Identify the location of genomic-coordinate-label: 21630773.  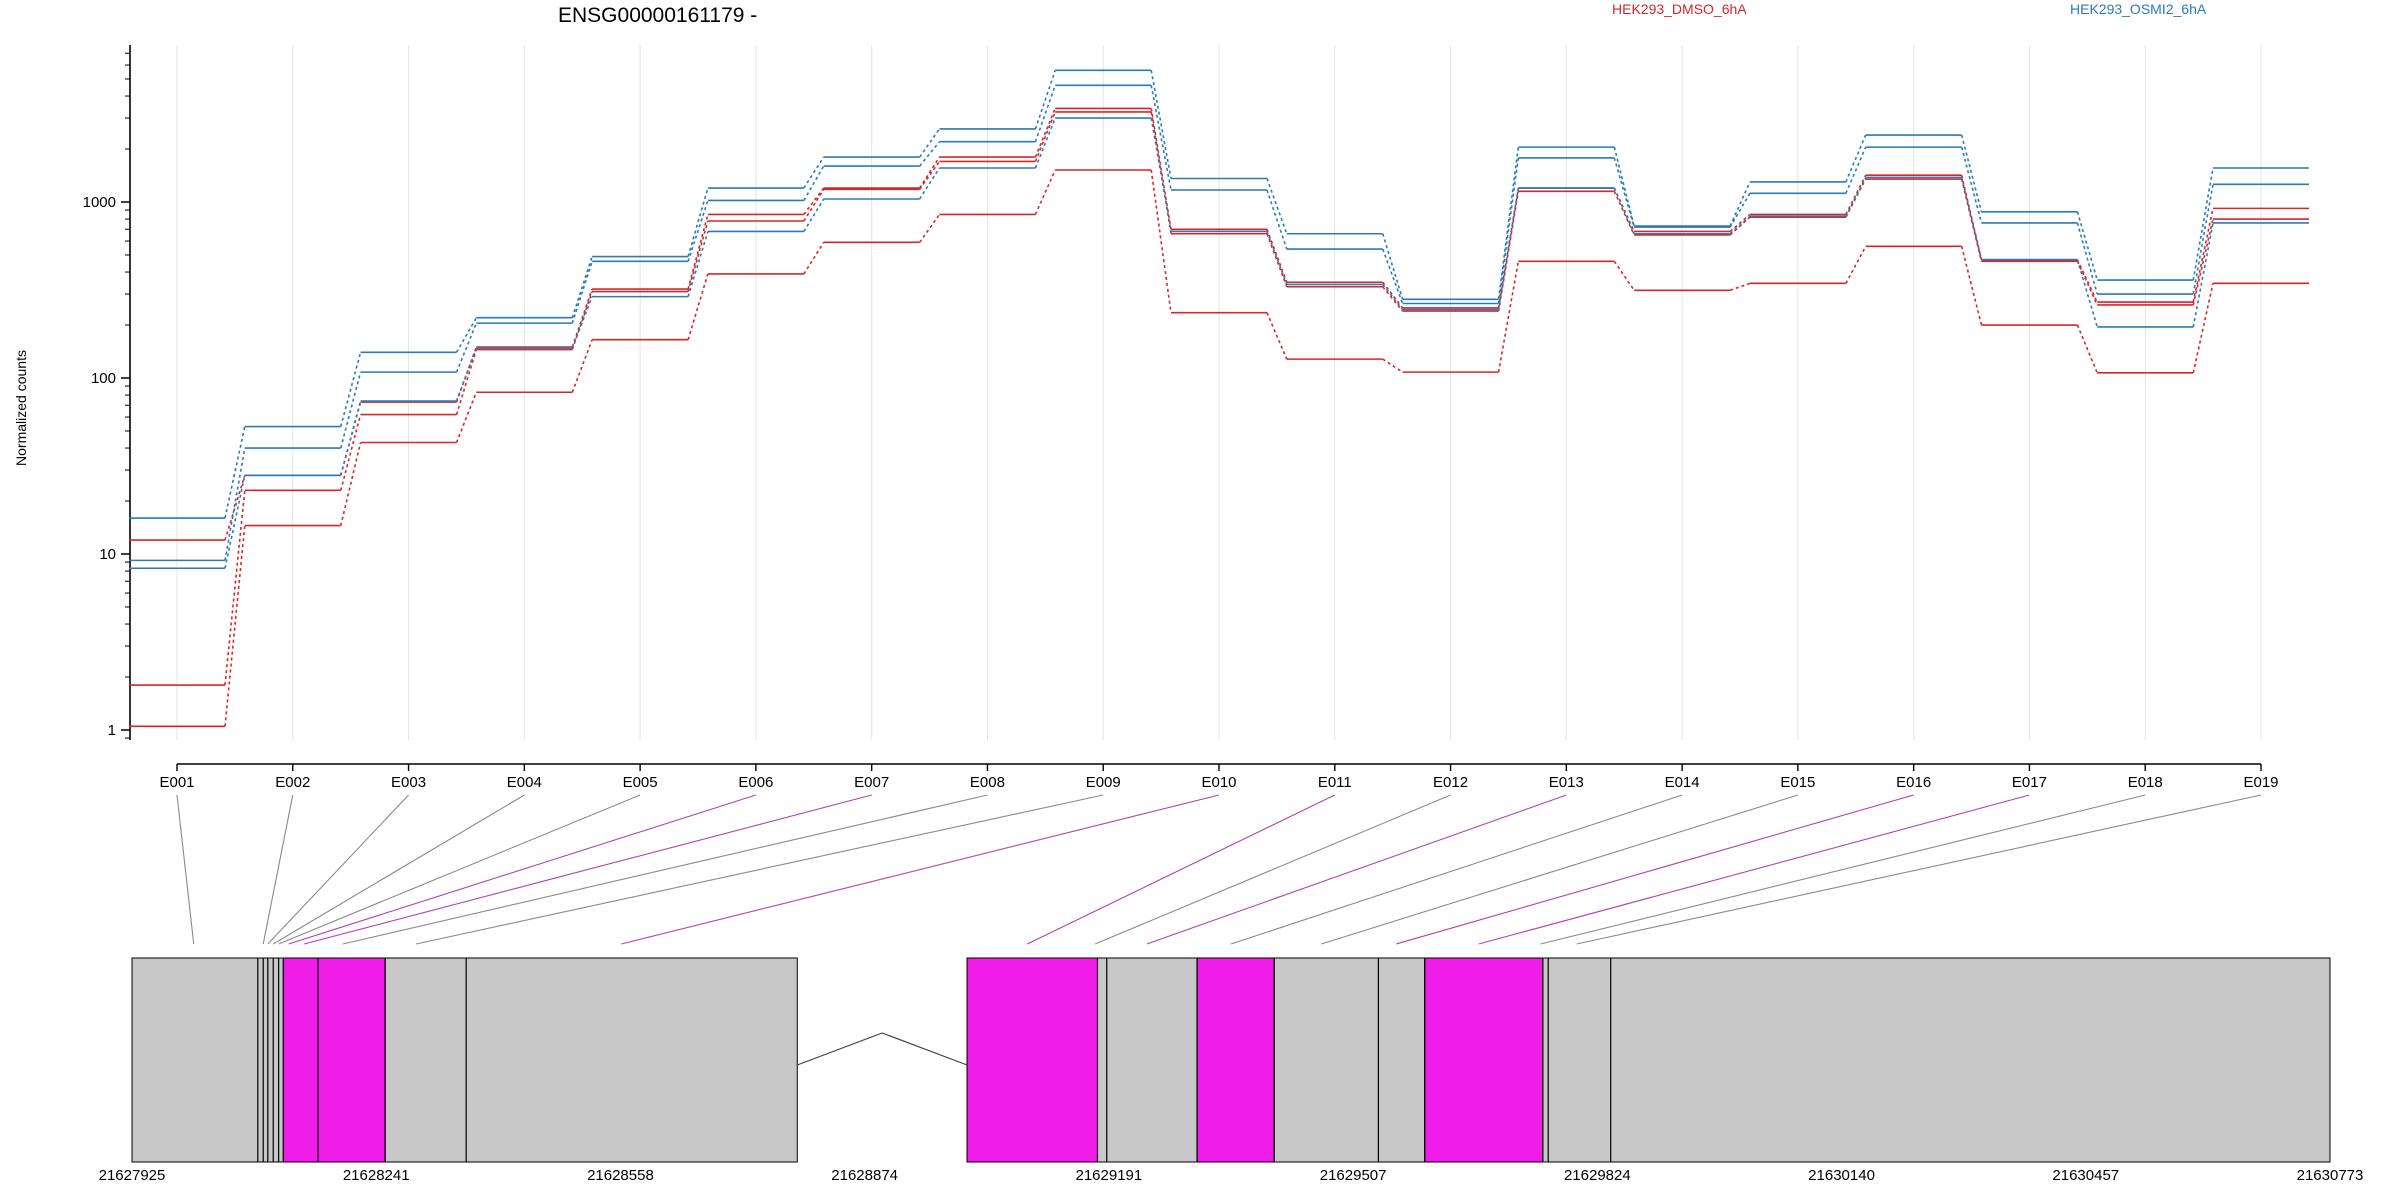
(2330, 1175).